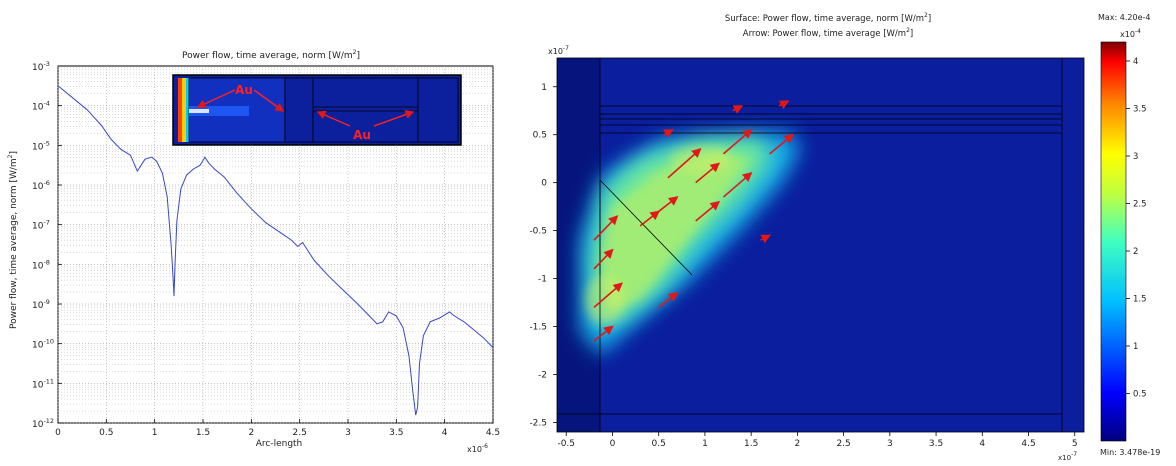 This screenshot has height=466, width=1176. What do you see at coordinates (1075, 444) in the screenshot?
I see `right-x-tick-label: 5` at bounding box center [1075, 444].